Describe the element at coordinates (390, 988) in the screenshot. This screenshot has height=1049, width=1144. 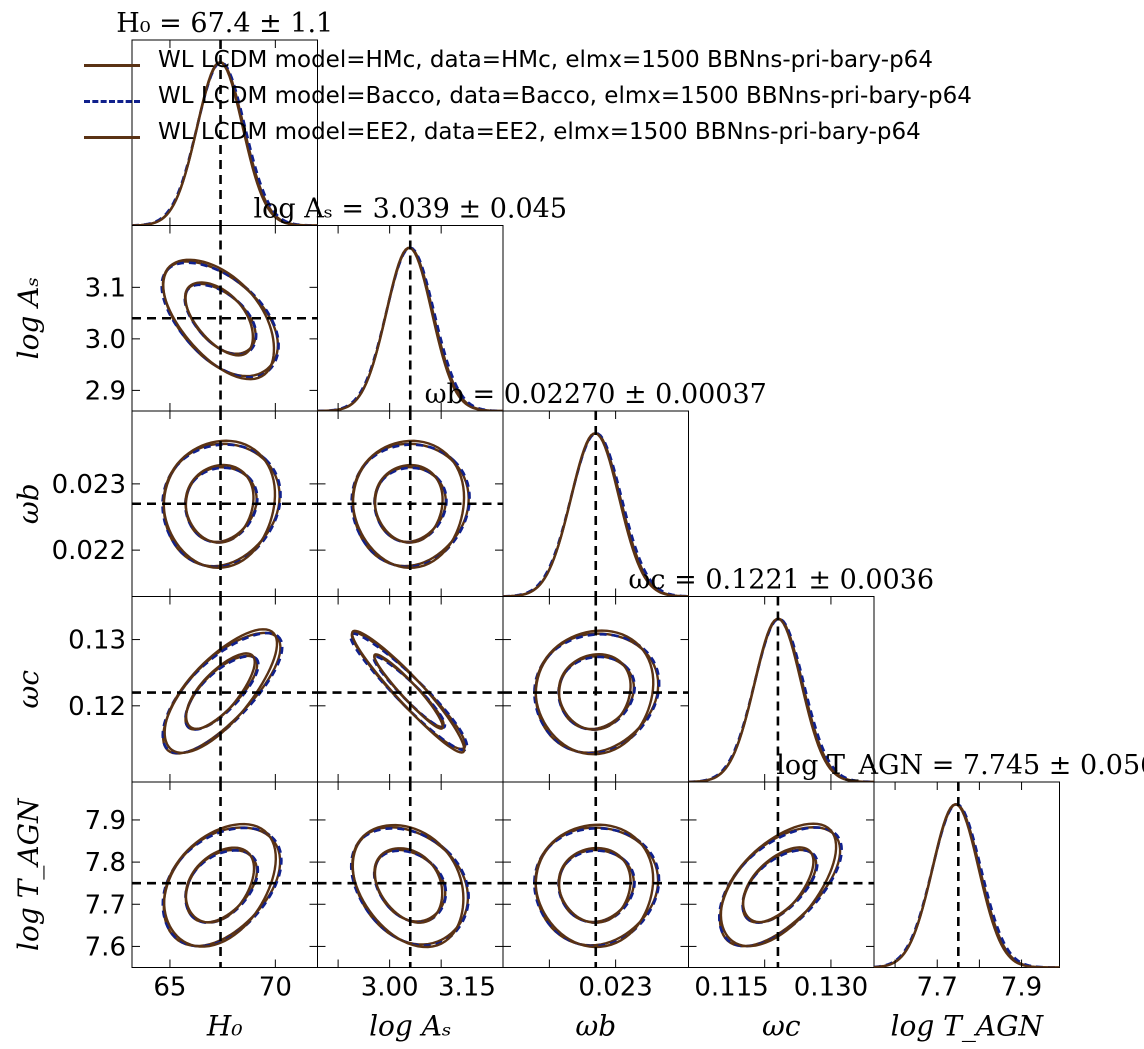
I see `x-tick-label-logAs: 3.00` at that location.